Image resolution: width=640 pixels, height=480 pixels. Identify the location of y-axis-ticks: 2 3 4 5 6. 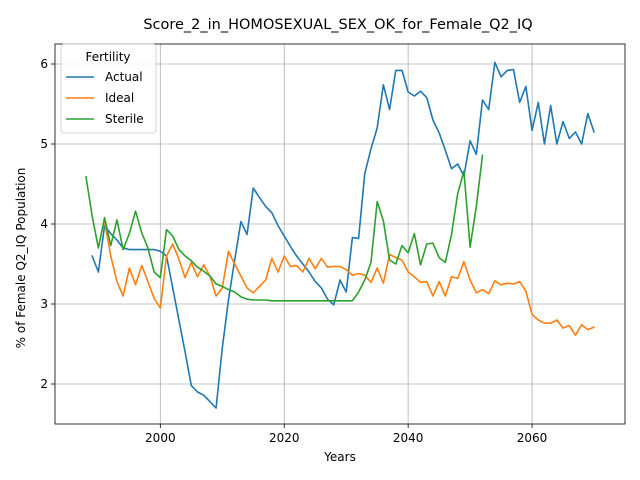
(47, 224).